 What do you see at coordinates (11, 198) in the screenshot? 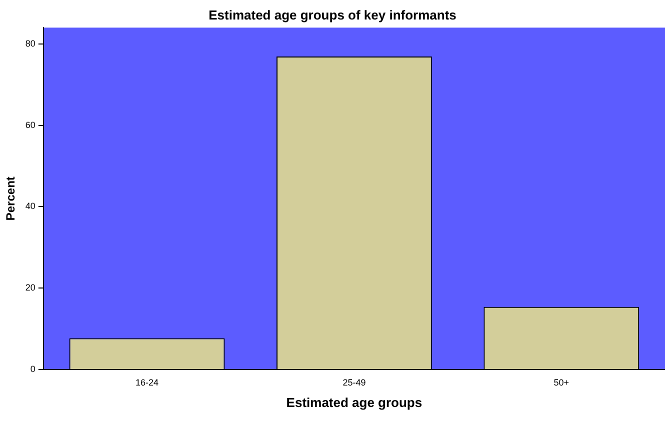
I see `y-axis-title: Percent` at bounding box center [11, 198].